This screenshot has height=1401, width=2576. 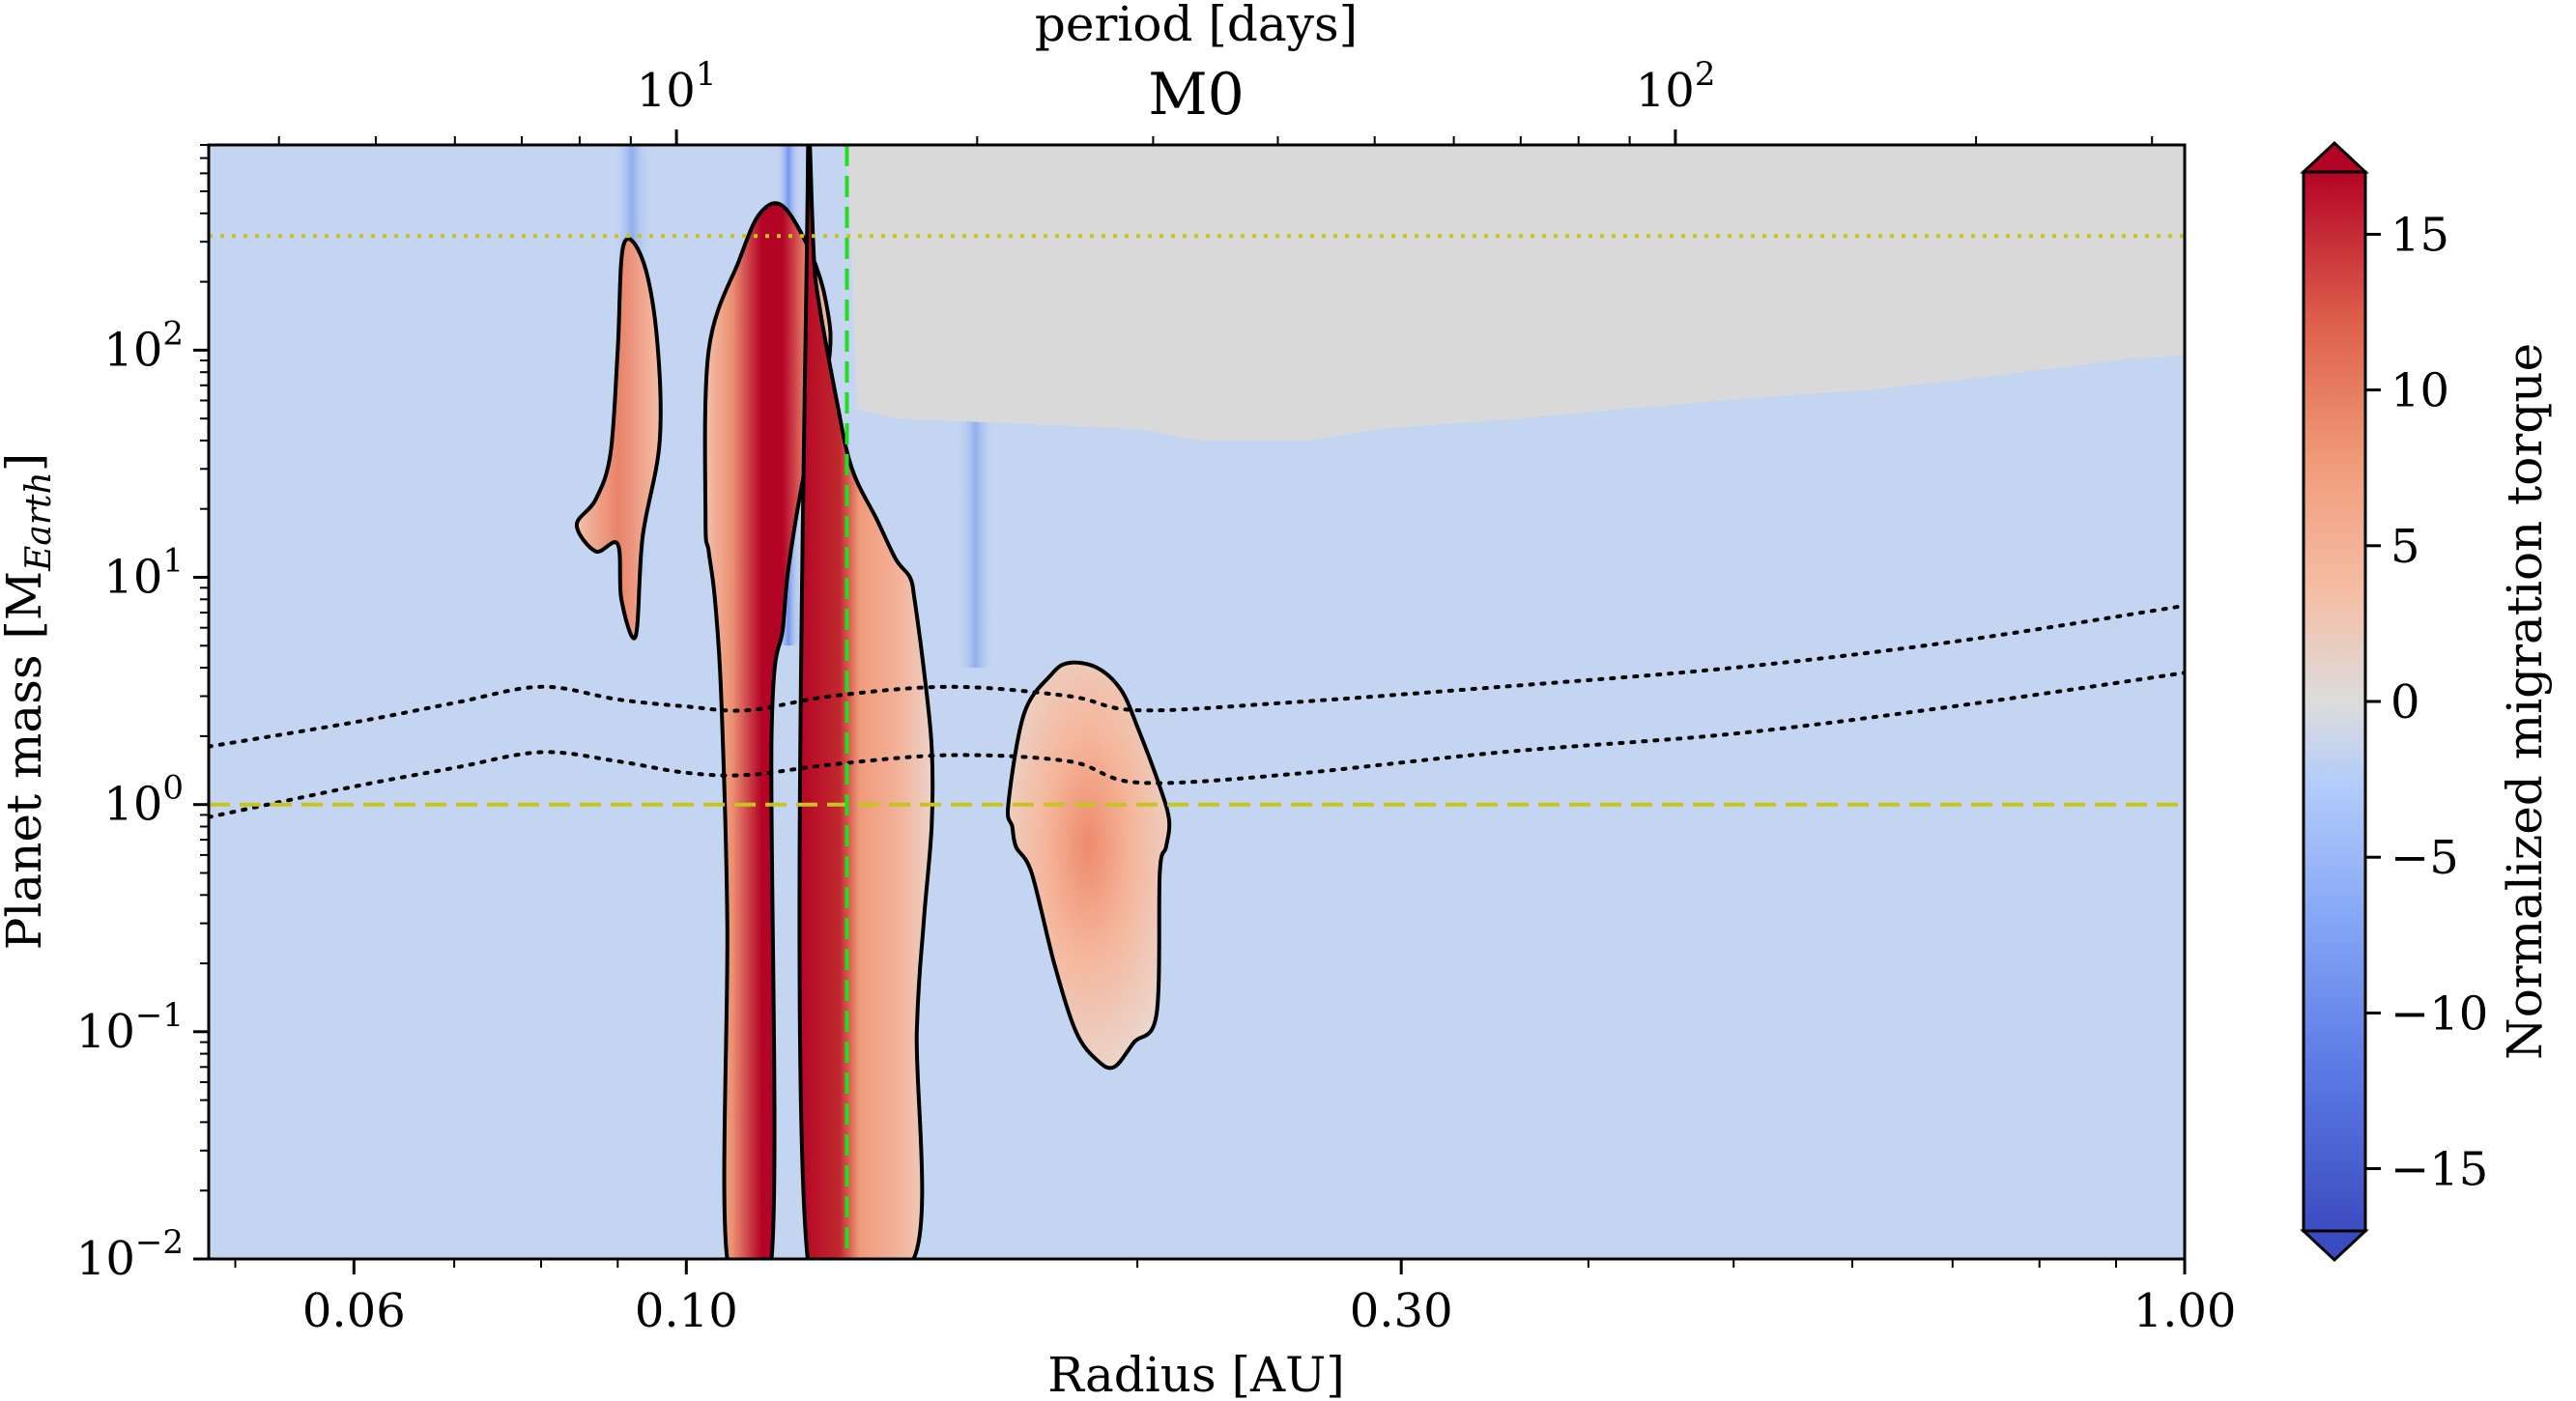 What do you see at coordinates (1676, 86) in the screenshot?
I see `top-tick-label: 10²` at bounding box center [1676, 86].